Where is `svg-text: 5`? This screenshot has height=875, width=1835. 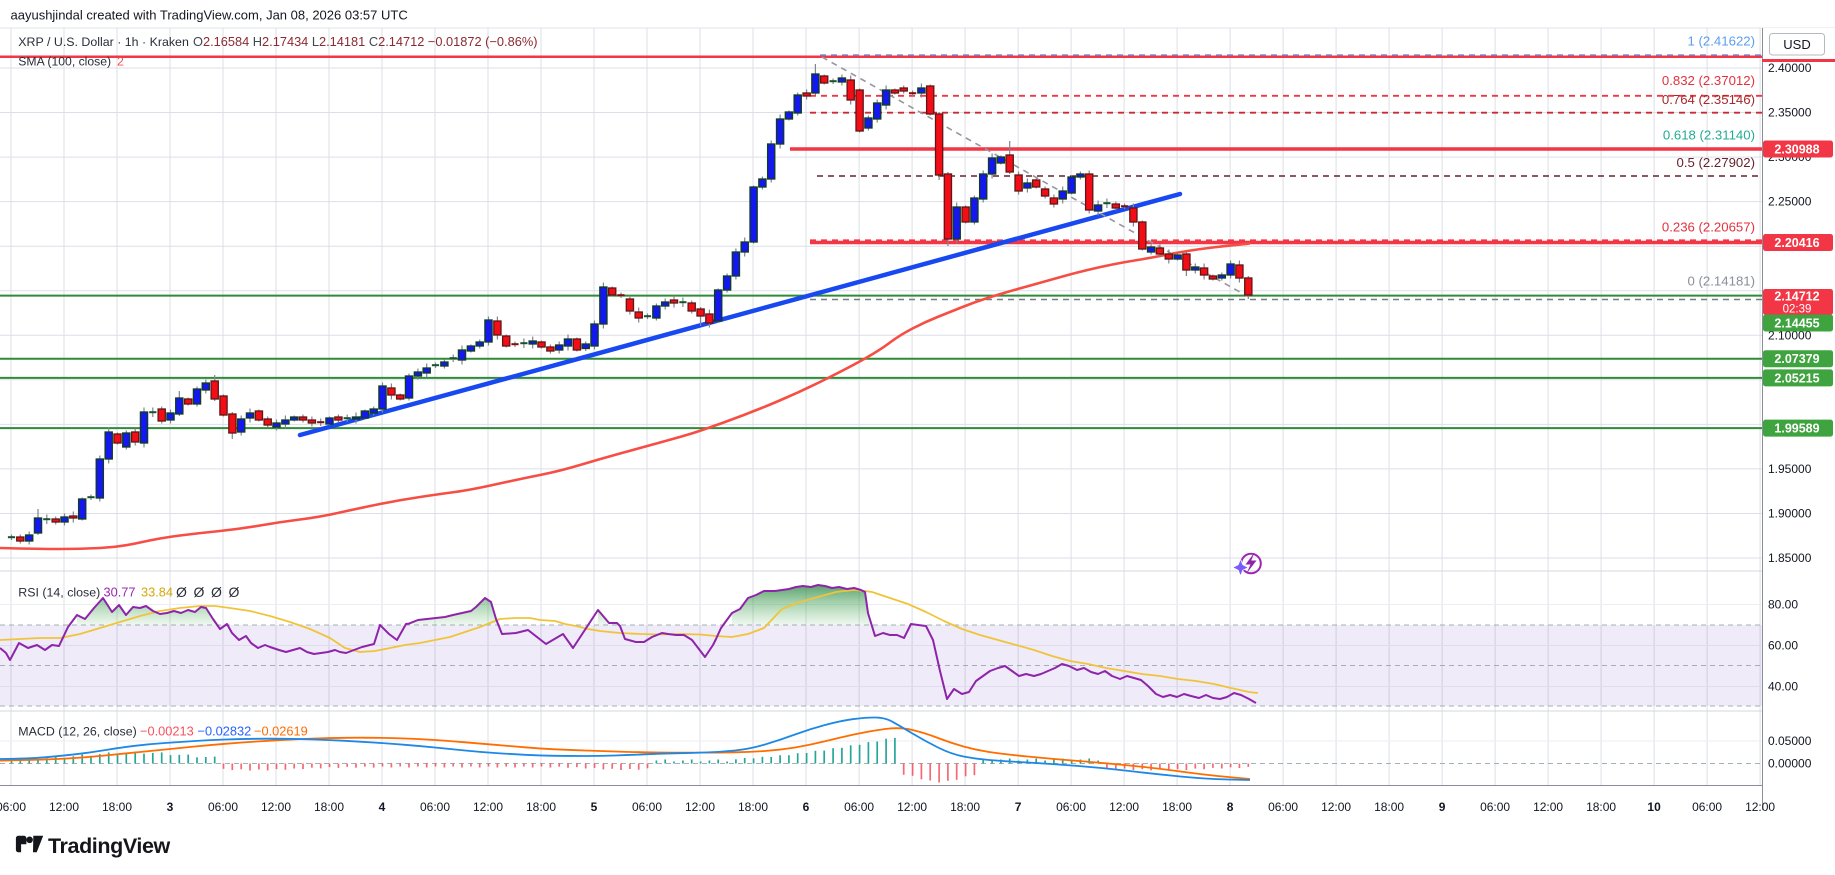 svg-text: 5 is located at coordinates (594, 807).